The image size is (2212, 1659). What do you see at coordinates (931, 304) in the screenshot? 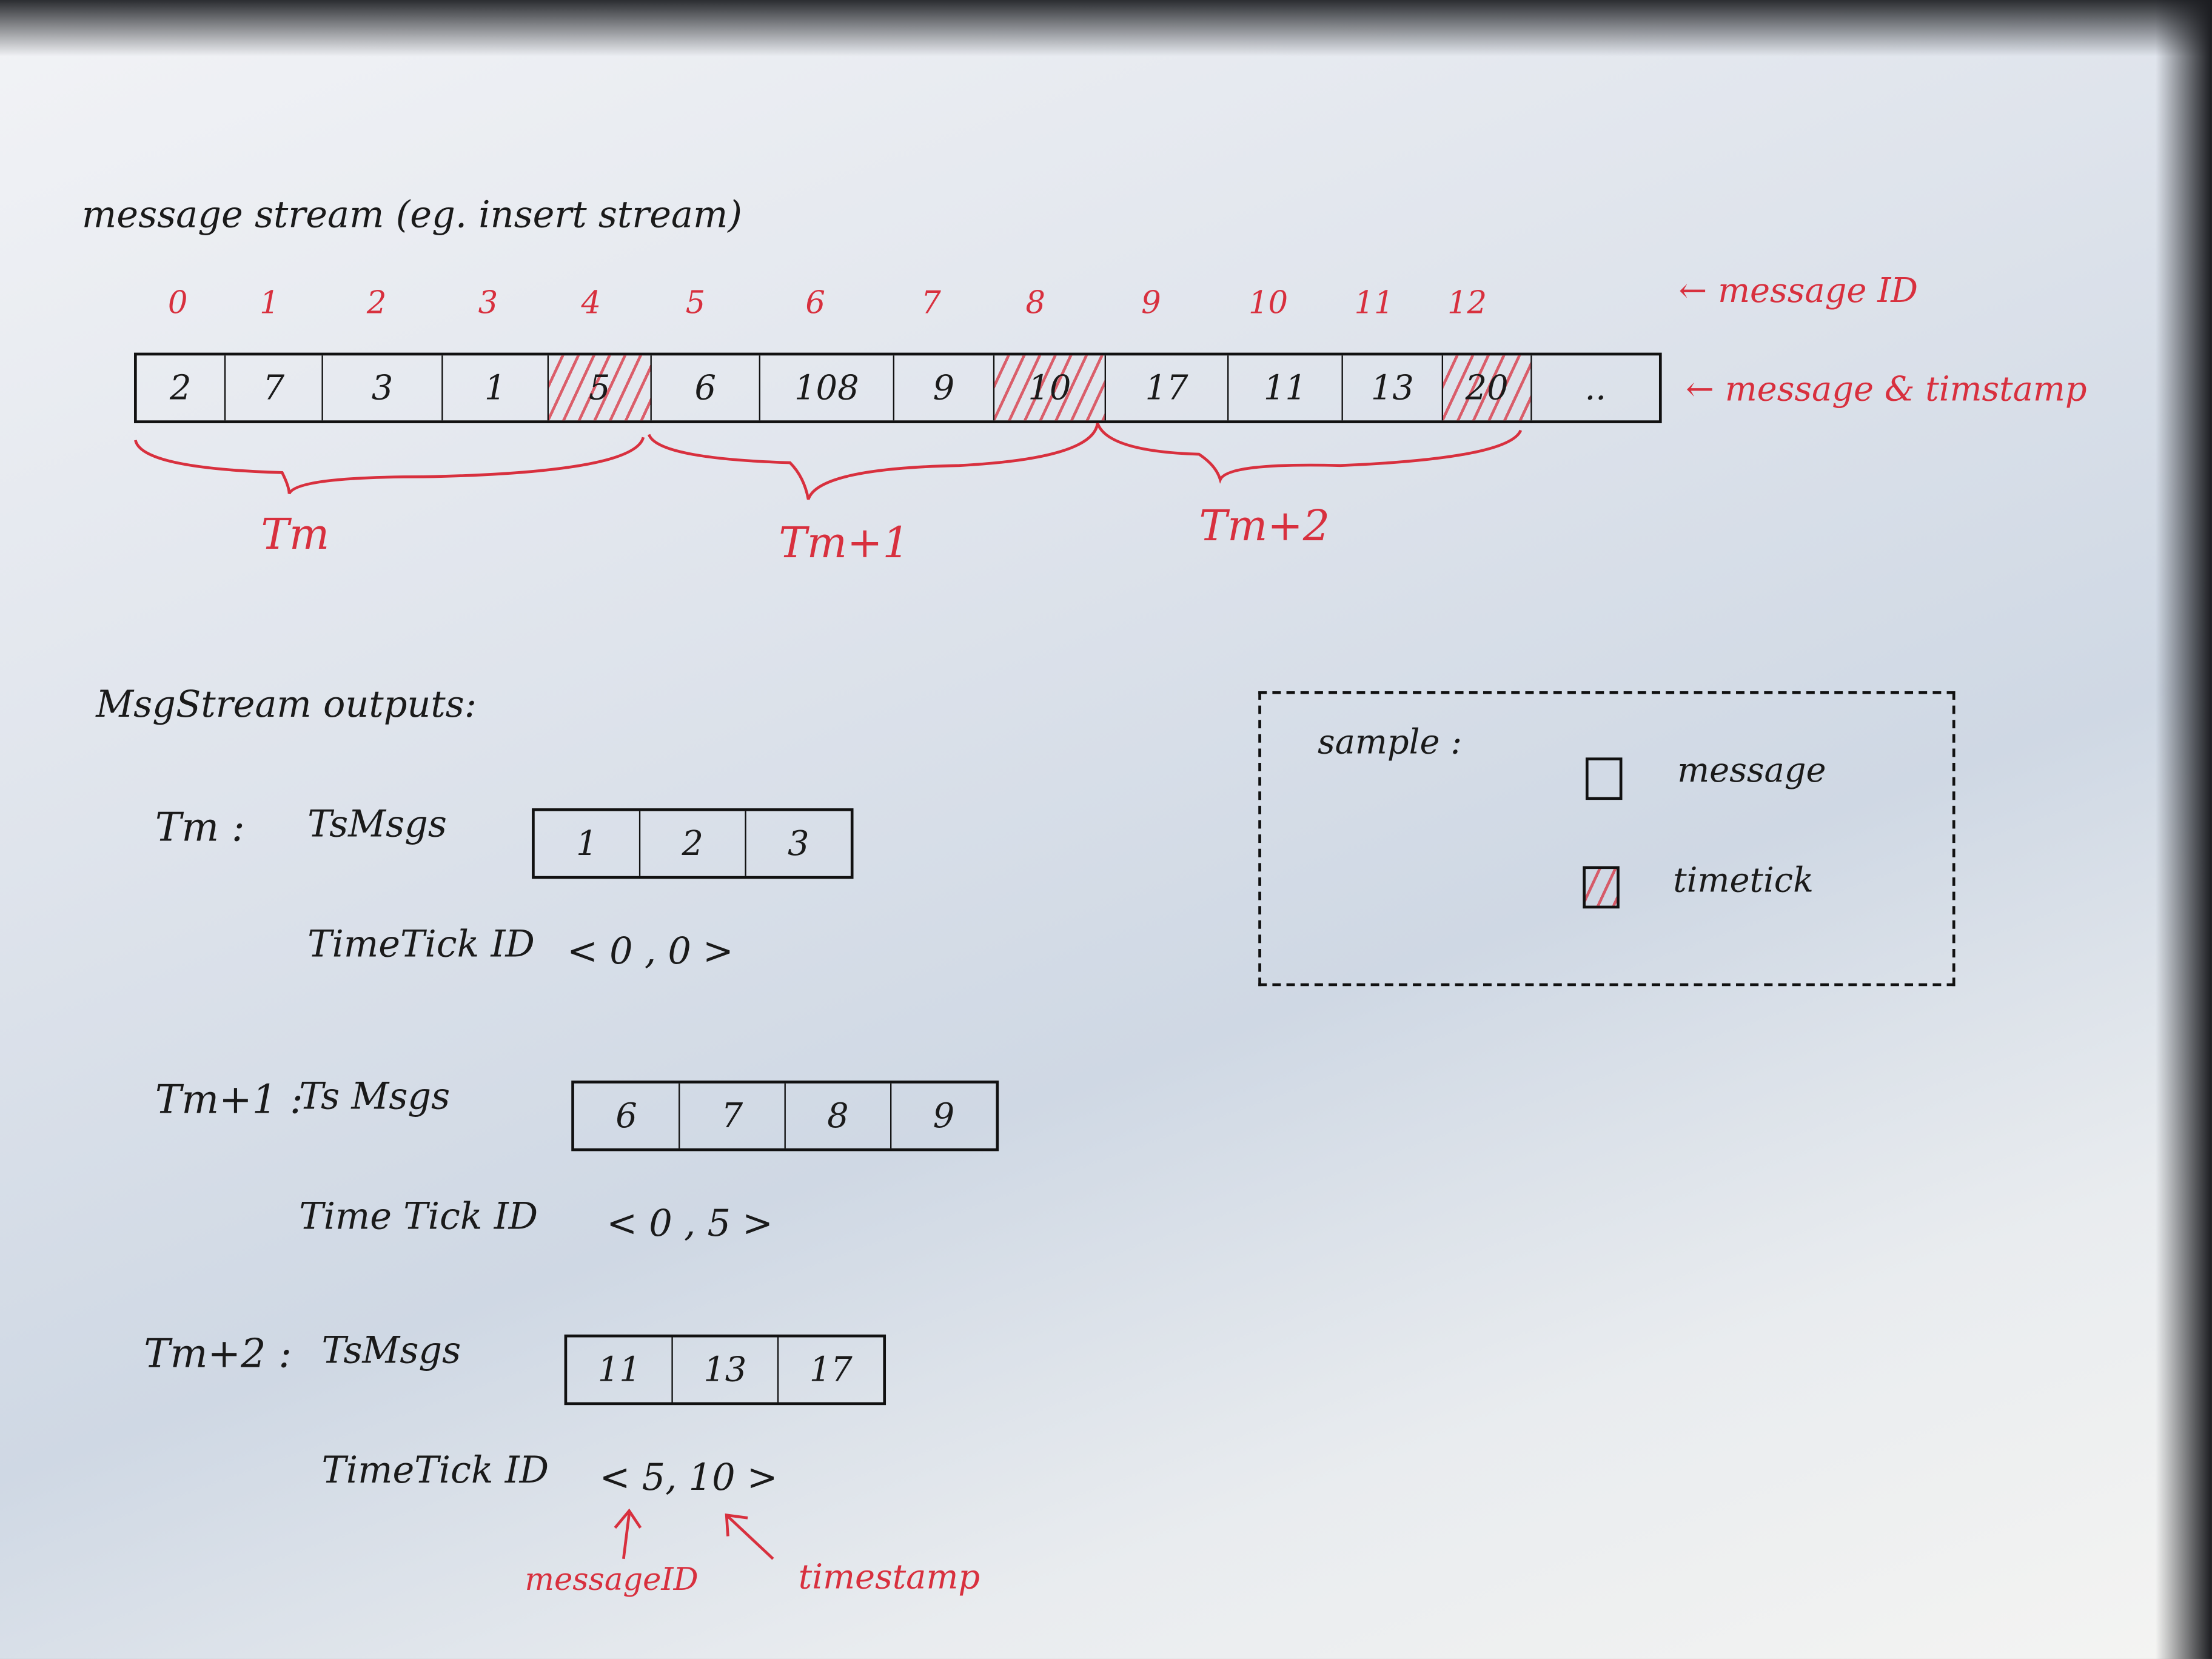
I see `message-id: 7` at bounding box center [931, 304].